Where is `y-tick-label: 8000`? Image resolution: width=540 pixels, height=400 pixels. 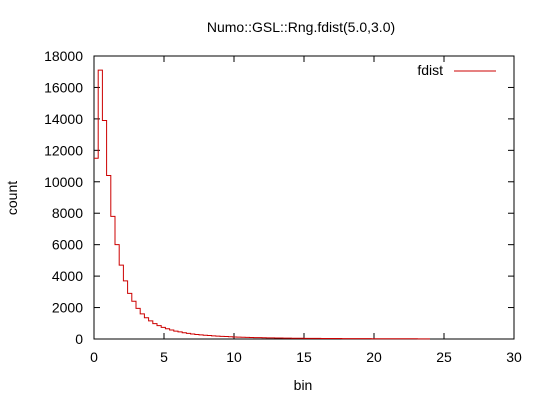
y-tick-label: 8000 is located at coordinates (67, 213).